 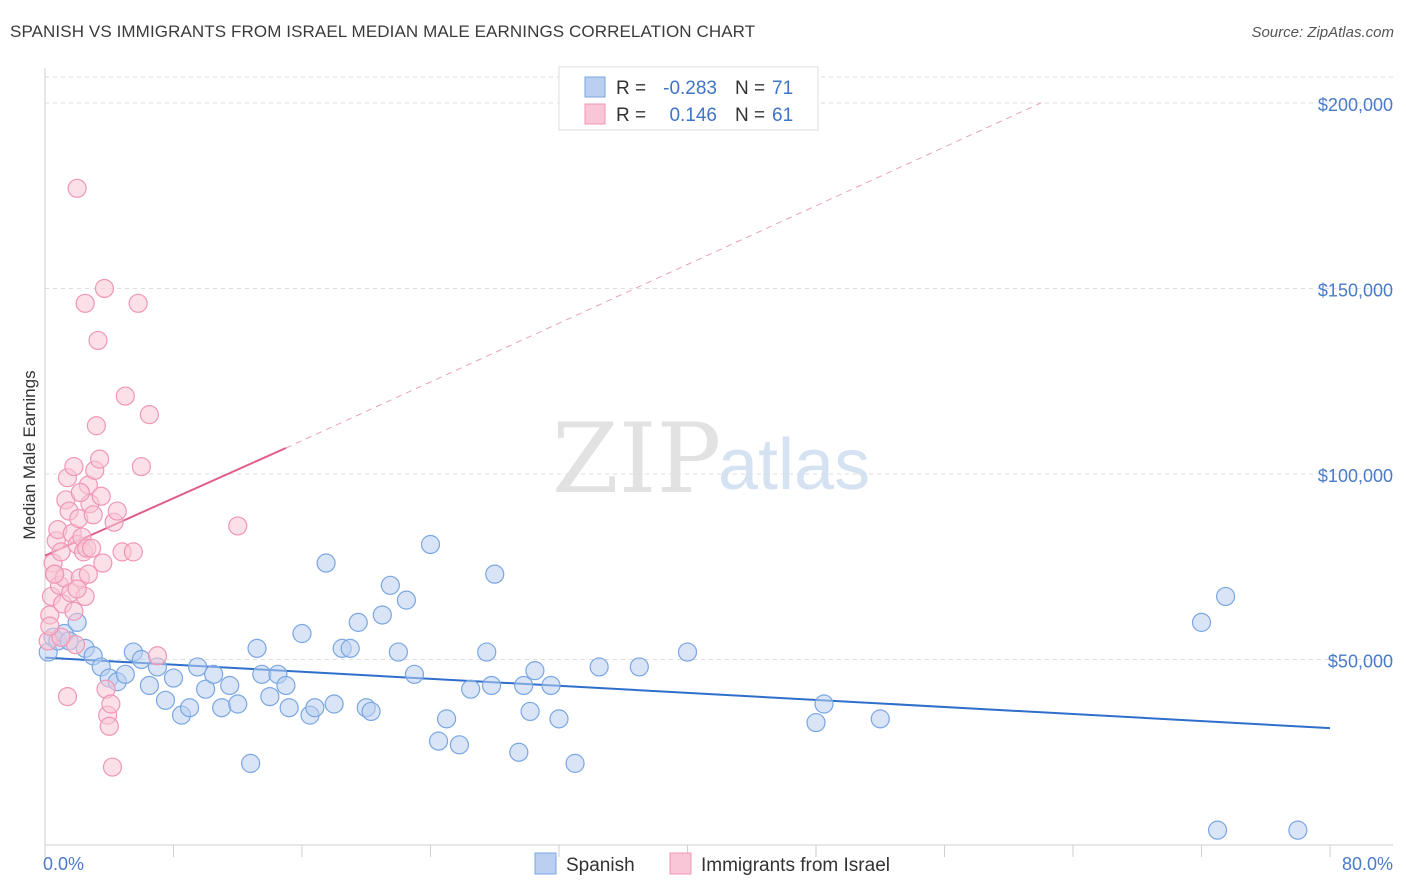 What do you see at coordinates (693, 115) in the screenshot?
I see `legend-r-value-2: 0.146` at bounding box center [693, 115].